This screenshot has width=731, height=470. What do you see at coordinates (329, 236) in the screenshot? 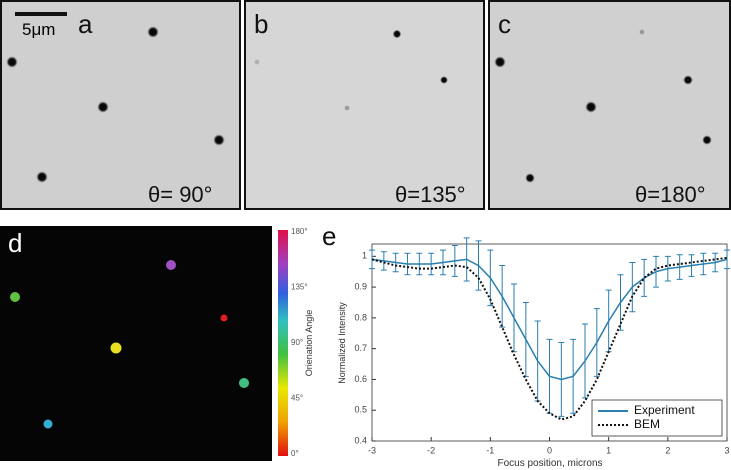
I see `panel-letter: e` at bounding box center [329, 236].